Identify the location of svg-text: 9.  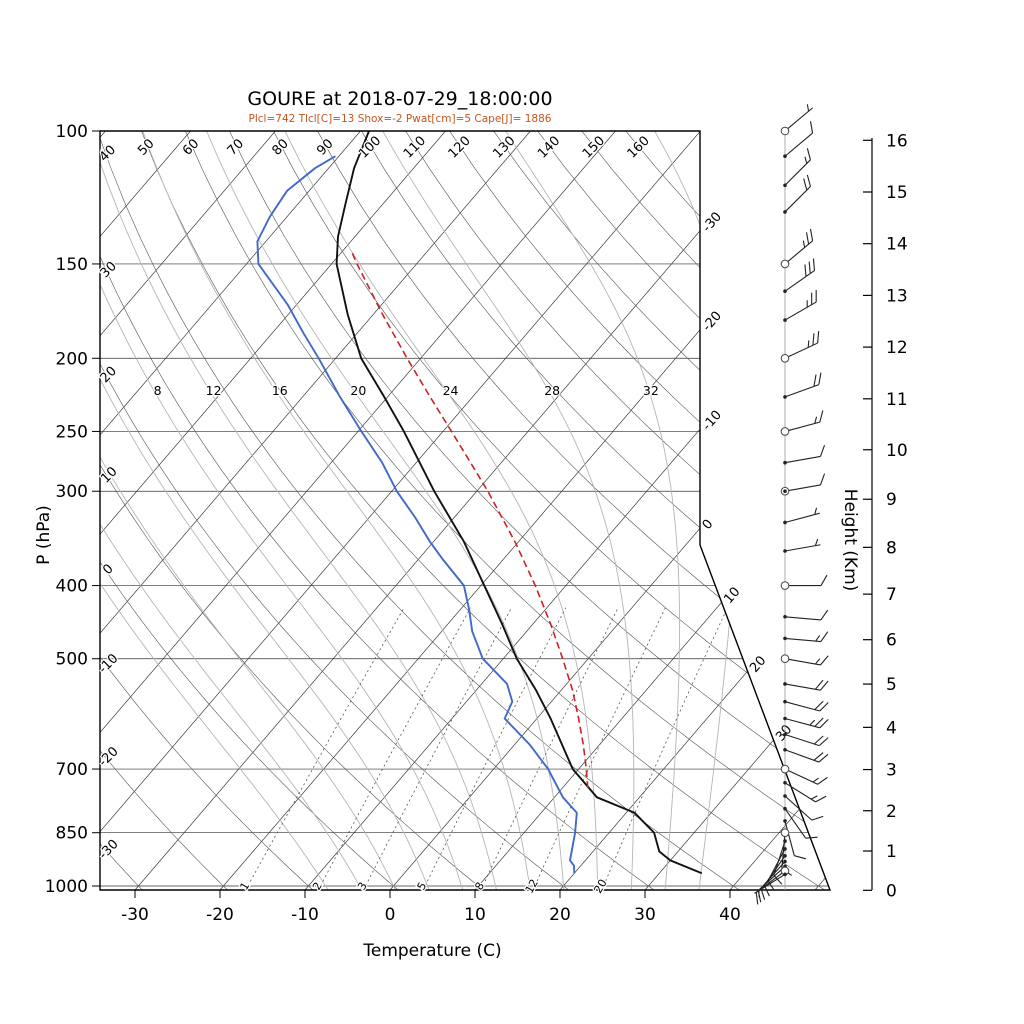
(891, 500).